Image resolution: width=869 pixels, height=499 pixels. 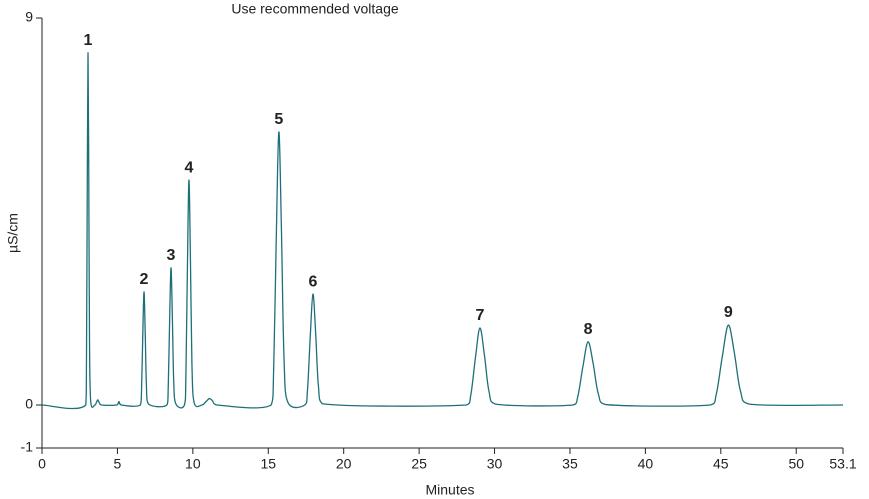 I want to click on x-tick-label: 30, so click(x=495, y=464).